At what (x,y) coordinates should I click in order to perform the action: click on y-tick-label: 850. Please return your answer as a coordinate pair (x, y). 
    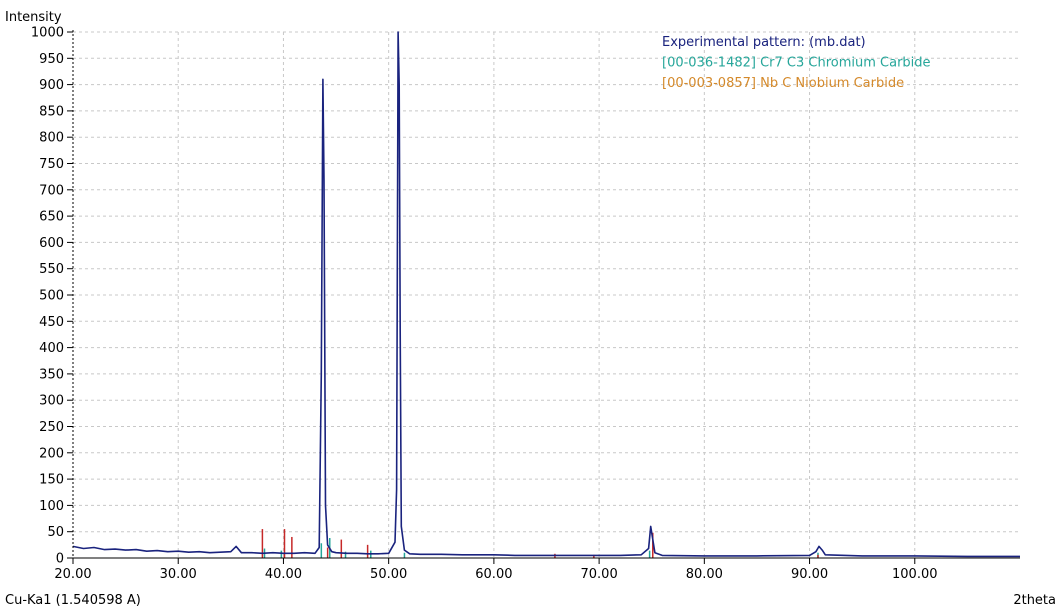
    Looking at the image, I should click on (51, 111).